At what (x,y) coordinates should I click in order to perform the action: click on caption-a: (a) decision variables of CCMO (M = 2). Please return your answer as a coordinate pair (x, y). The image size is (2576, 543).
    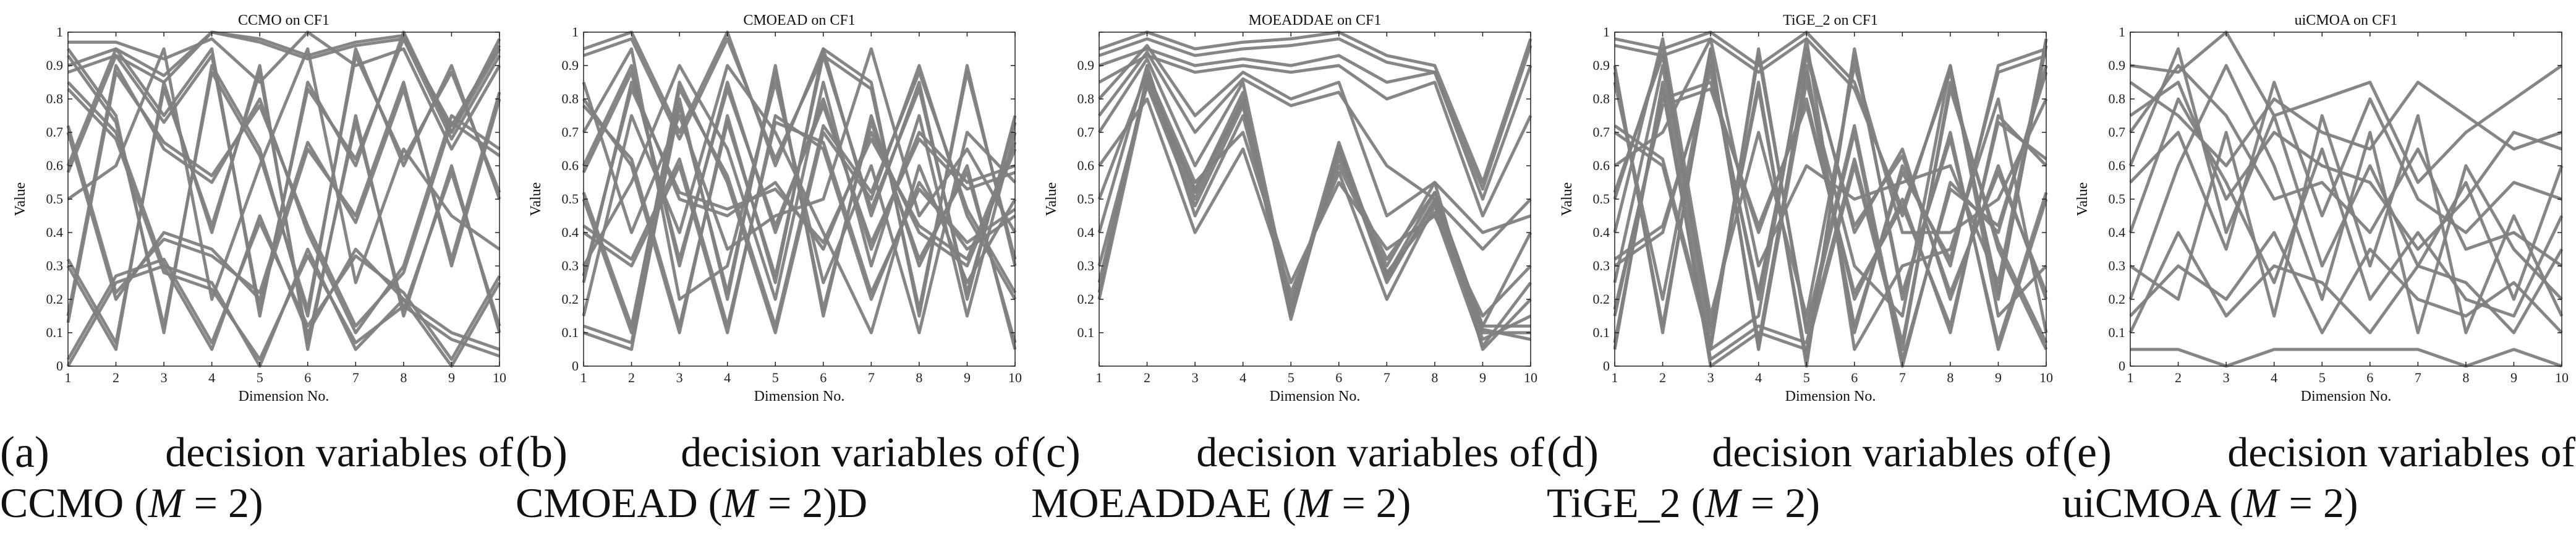
    Looking at the image, I should click on (256, 477).